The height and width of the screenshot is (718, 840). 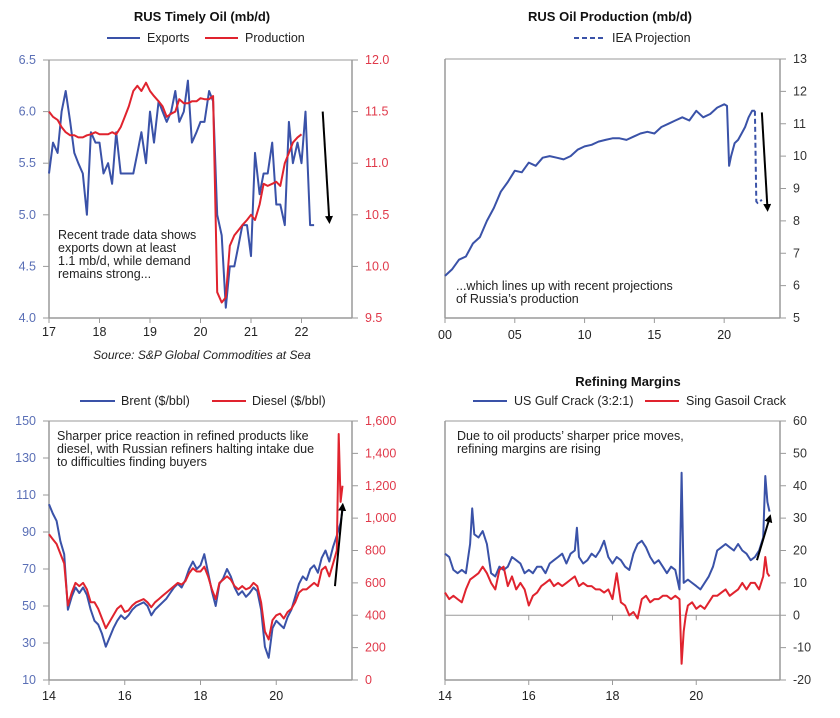 I want to click on annotation-line: Recent trade data shows, so click(x=127, y=235).